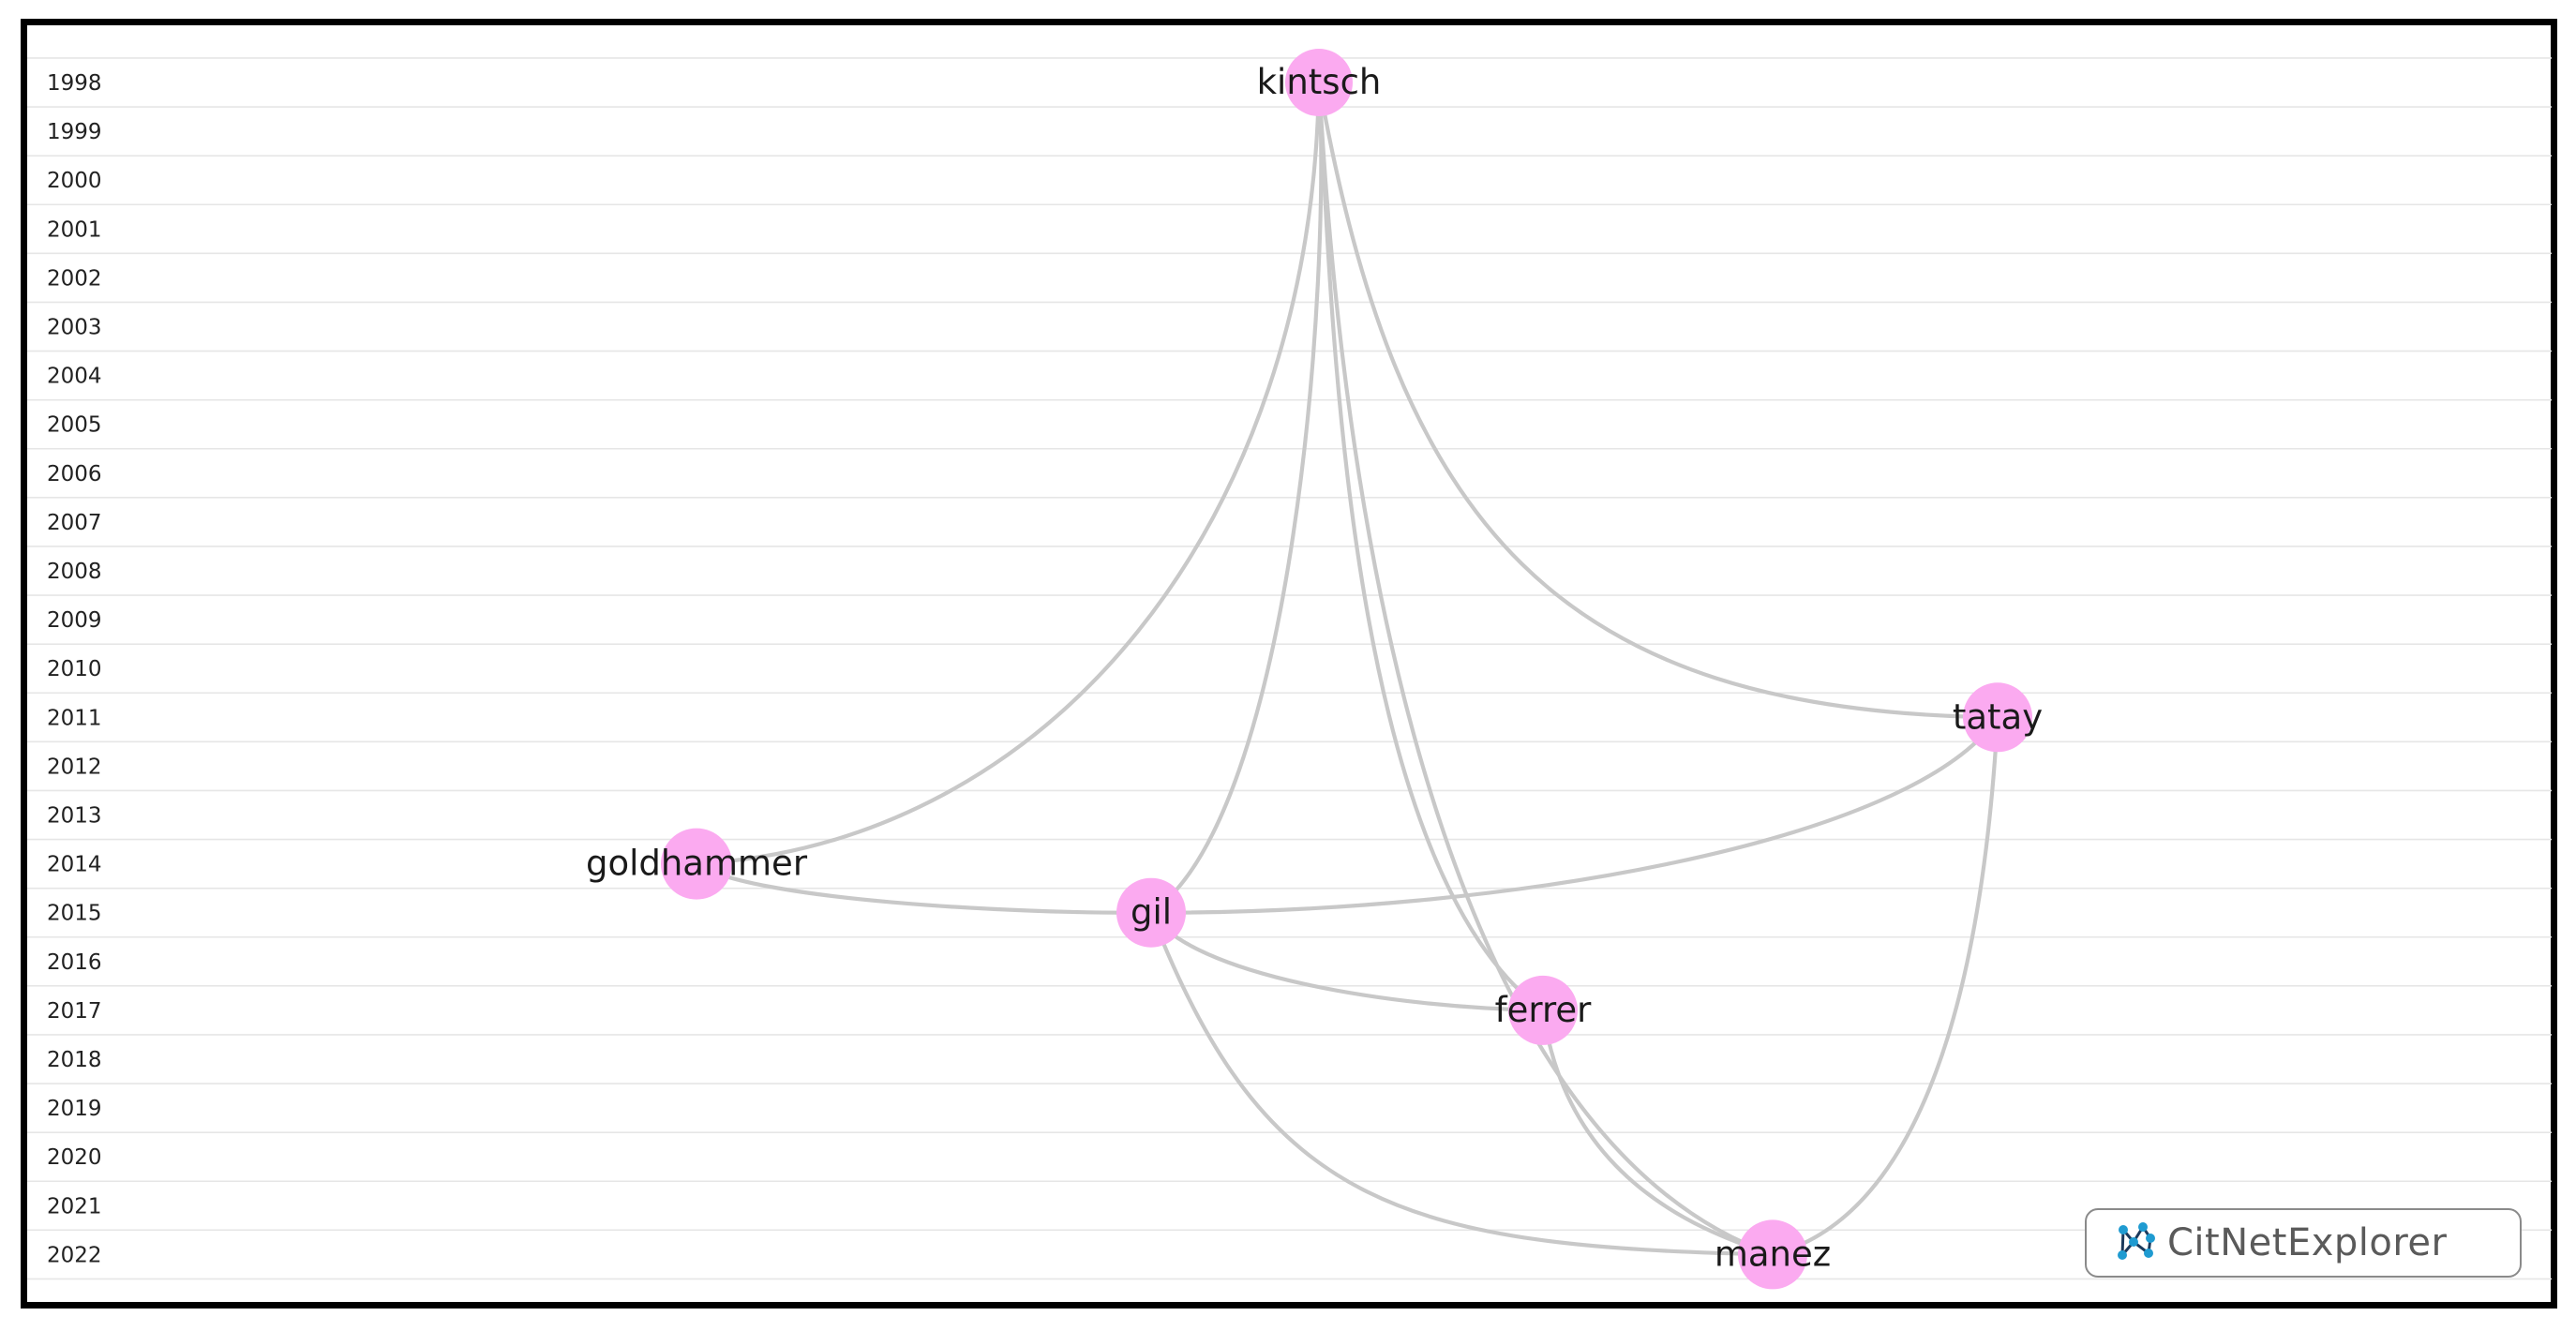  I want to click on citation-edge-kintsch-gil, so click(1236, 497).